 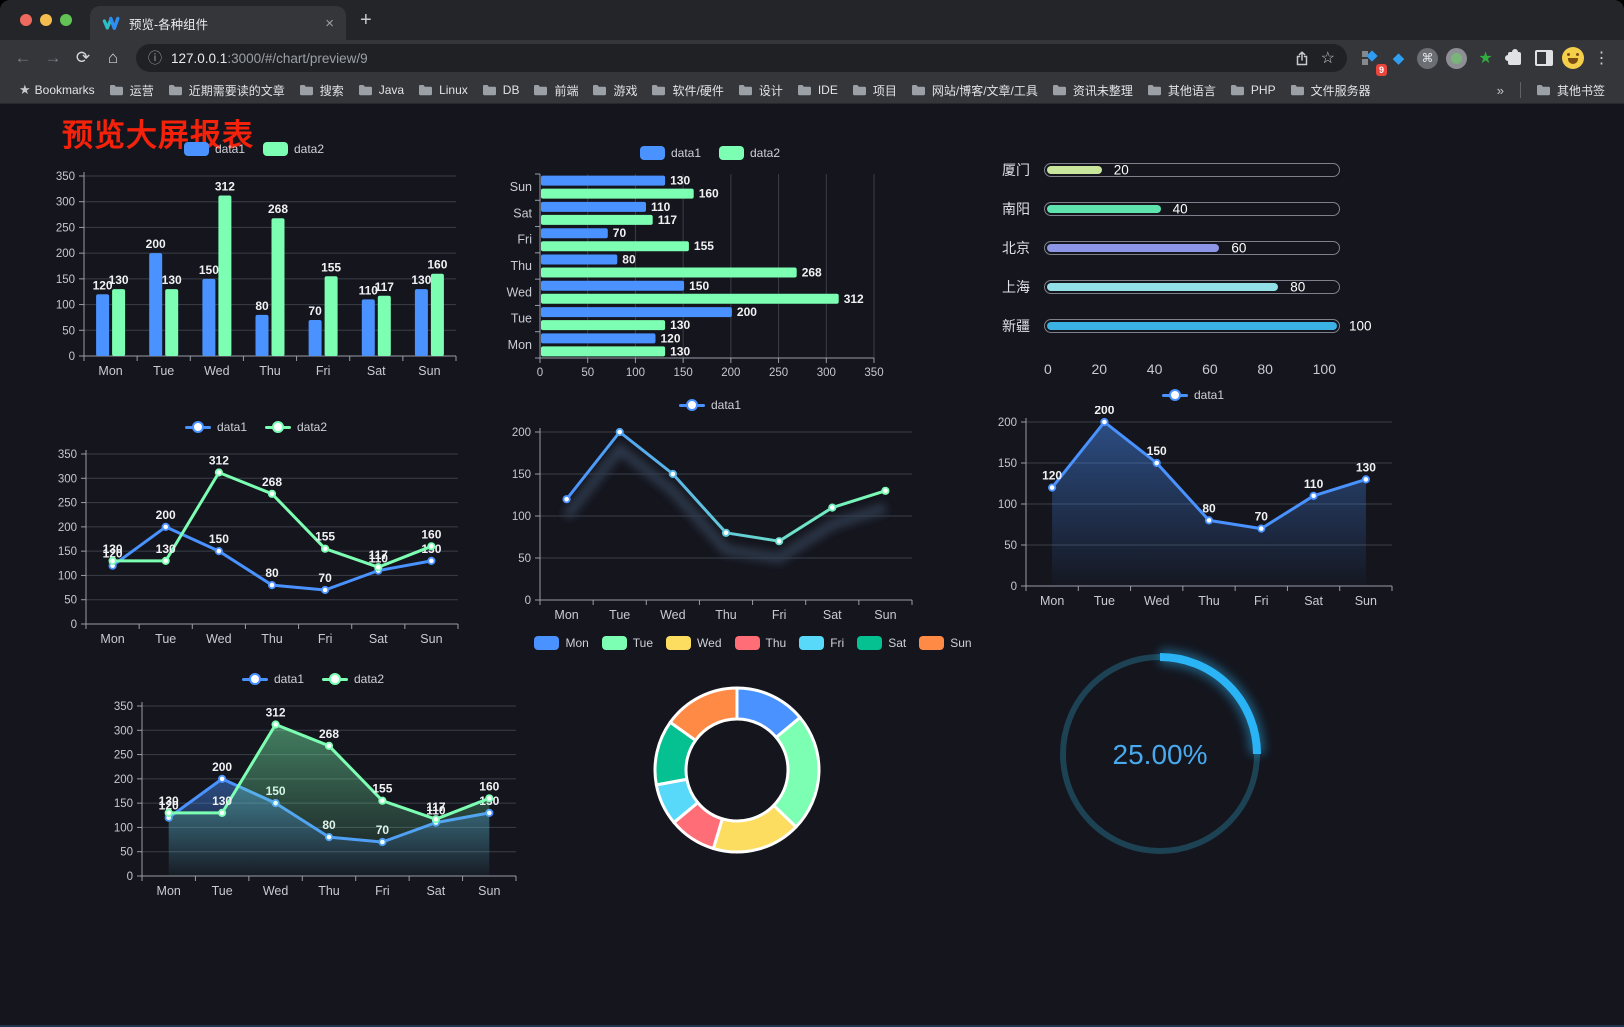 I want to click on bookmark-folder: 搜索, so click(x=321, y=90).